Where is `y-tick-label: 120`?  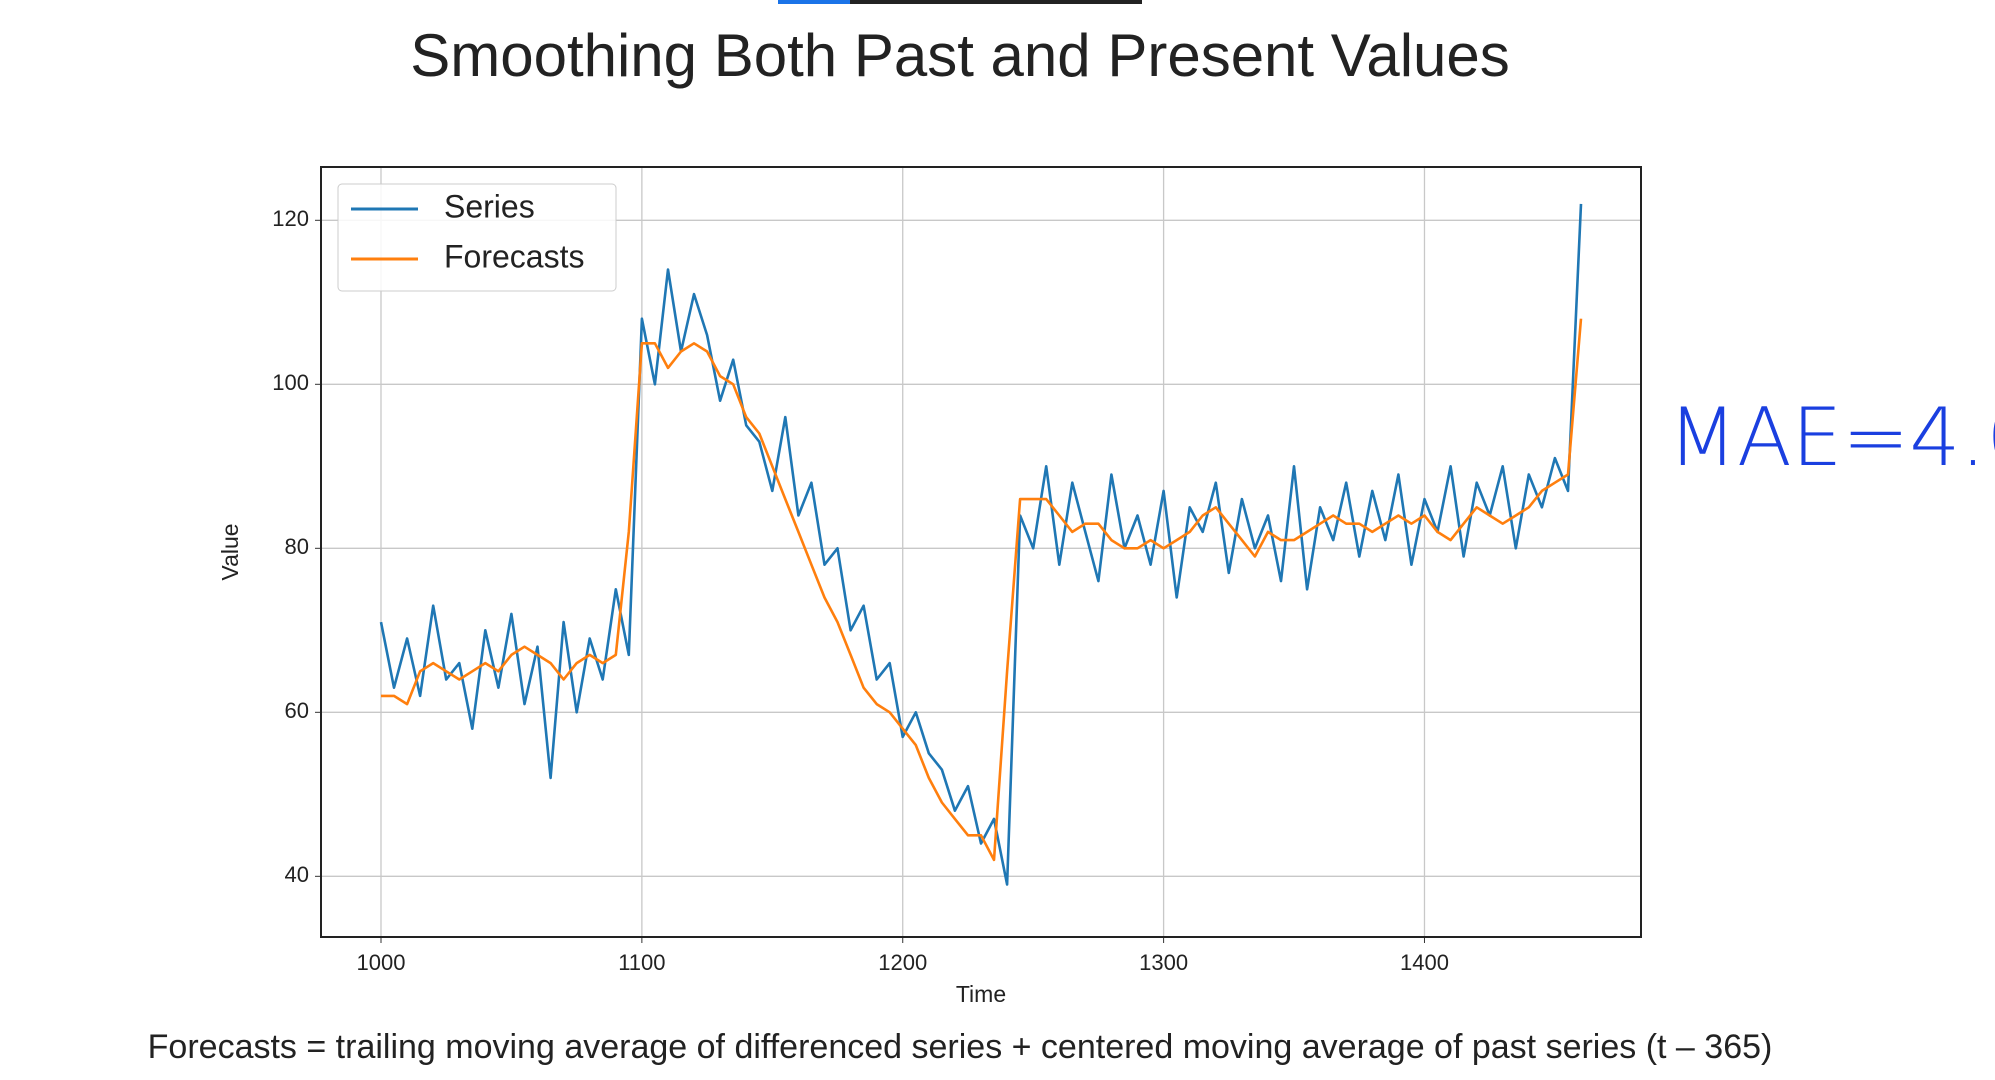 y-tick-label: 120 is located at coordinates (290, 218).